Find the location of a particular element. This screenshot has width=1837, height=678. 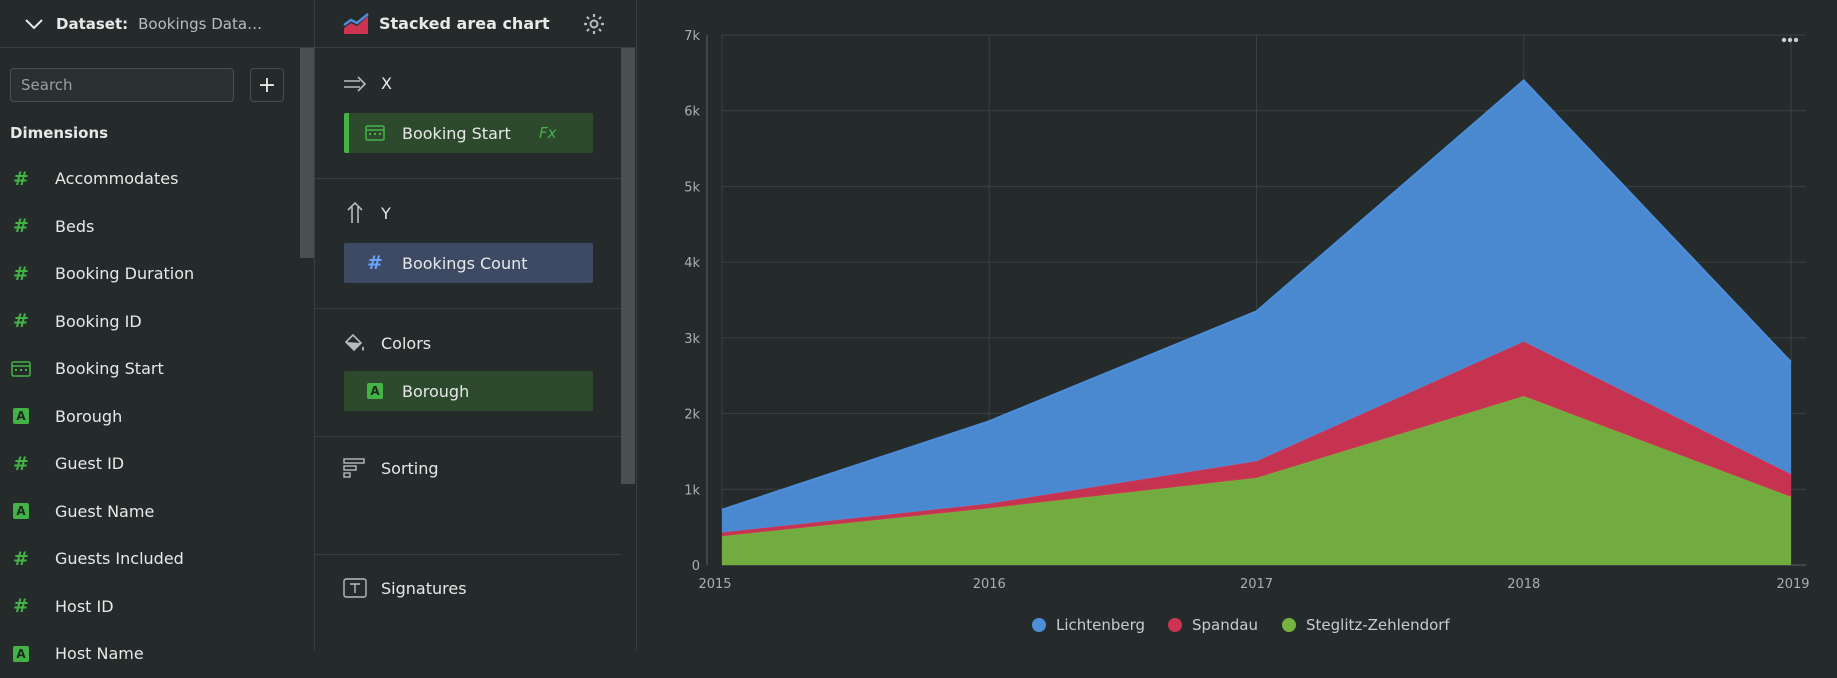

x-title-label: X is located at coordinates (386, 83).